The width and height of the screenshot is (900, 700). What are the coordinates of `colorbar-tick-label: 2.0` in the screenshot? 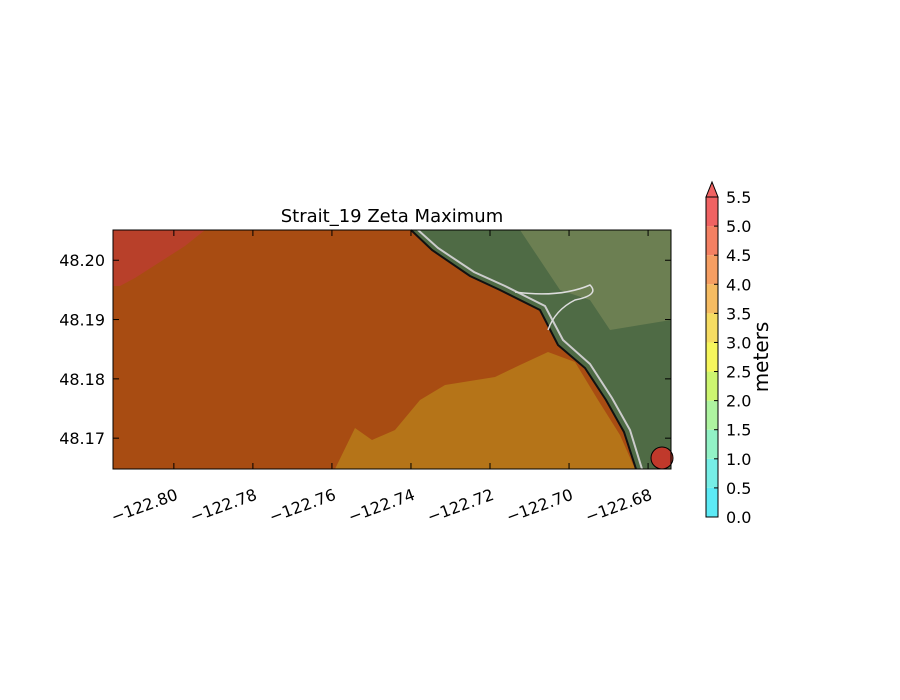 It's located at (738, 401).